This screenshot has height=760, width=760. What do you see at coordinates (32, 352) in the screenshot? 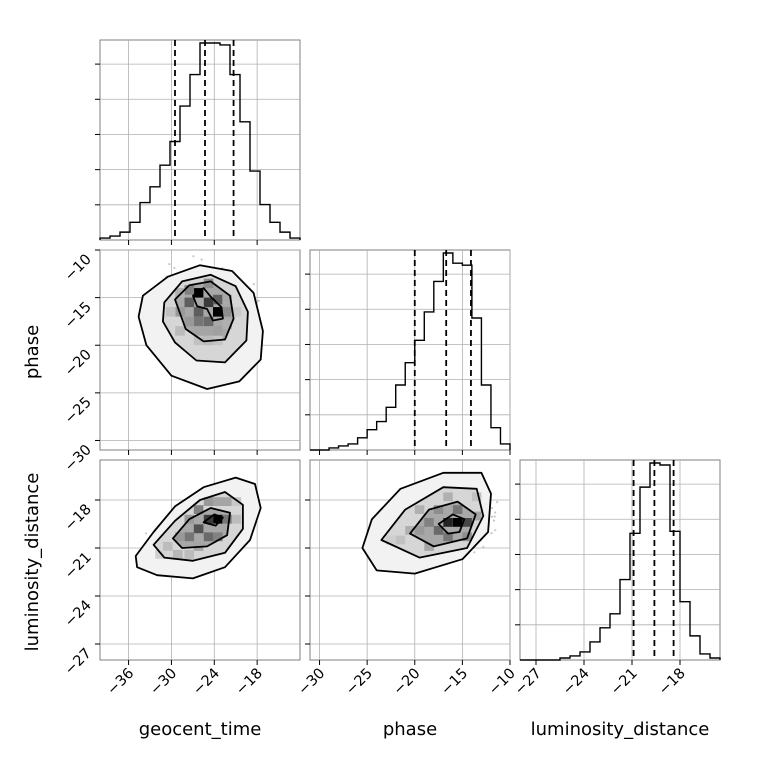
I see `y-axis-label-phase: phase` at bounding box center [32, 352].